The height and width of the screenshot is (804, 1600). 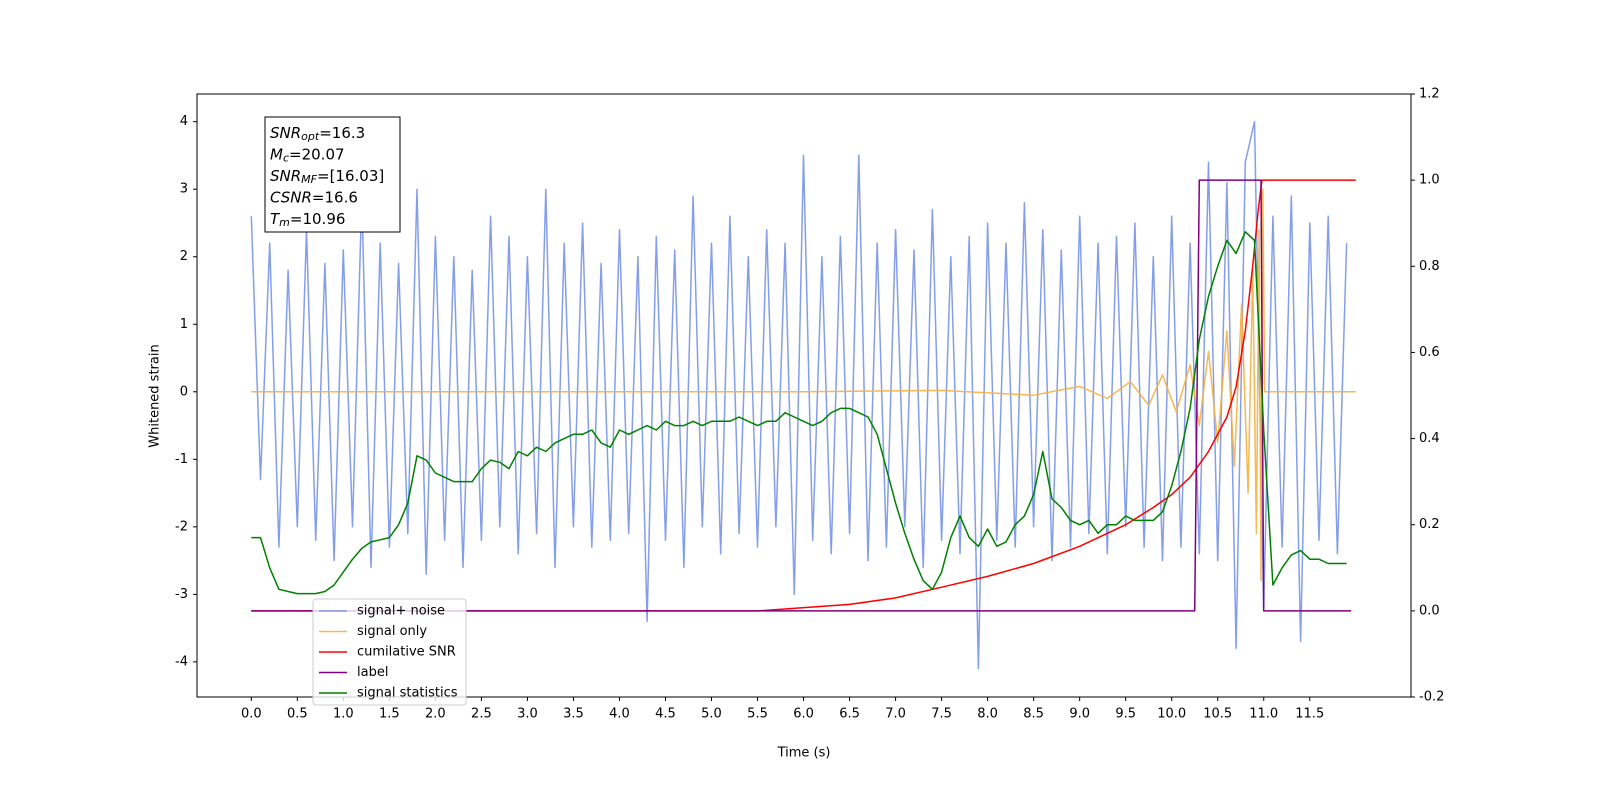 I want to click on annotation-line: SNRMF=[16.03], so click(x=327, y=177).